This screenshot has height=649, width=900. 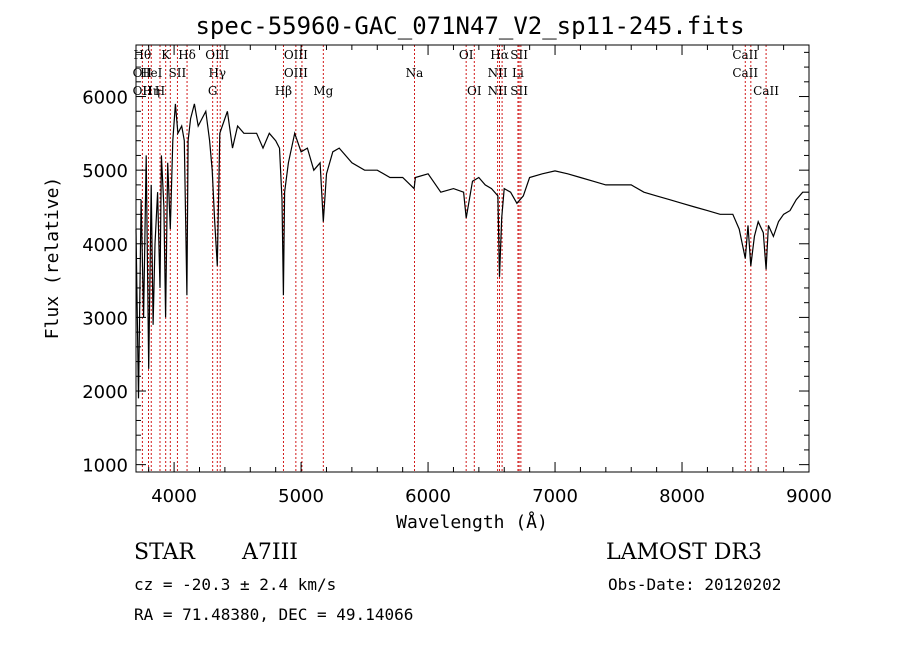 I want to click on spectral-subclass: A7III, so click(x=270, y=552).